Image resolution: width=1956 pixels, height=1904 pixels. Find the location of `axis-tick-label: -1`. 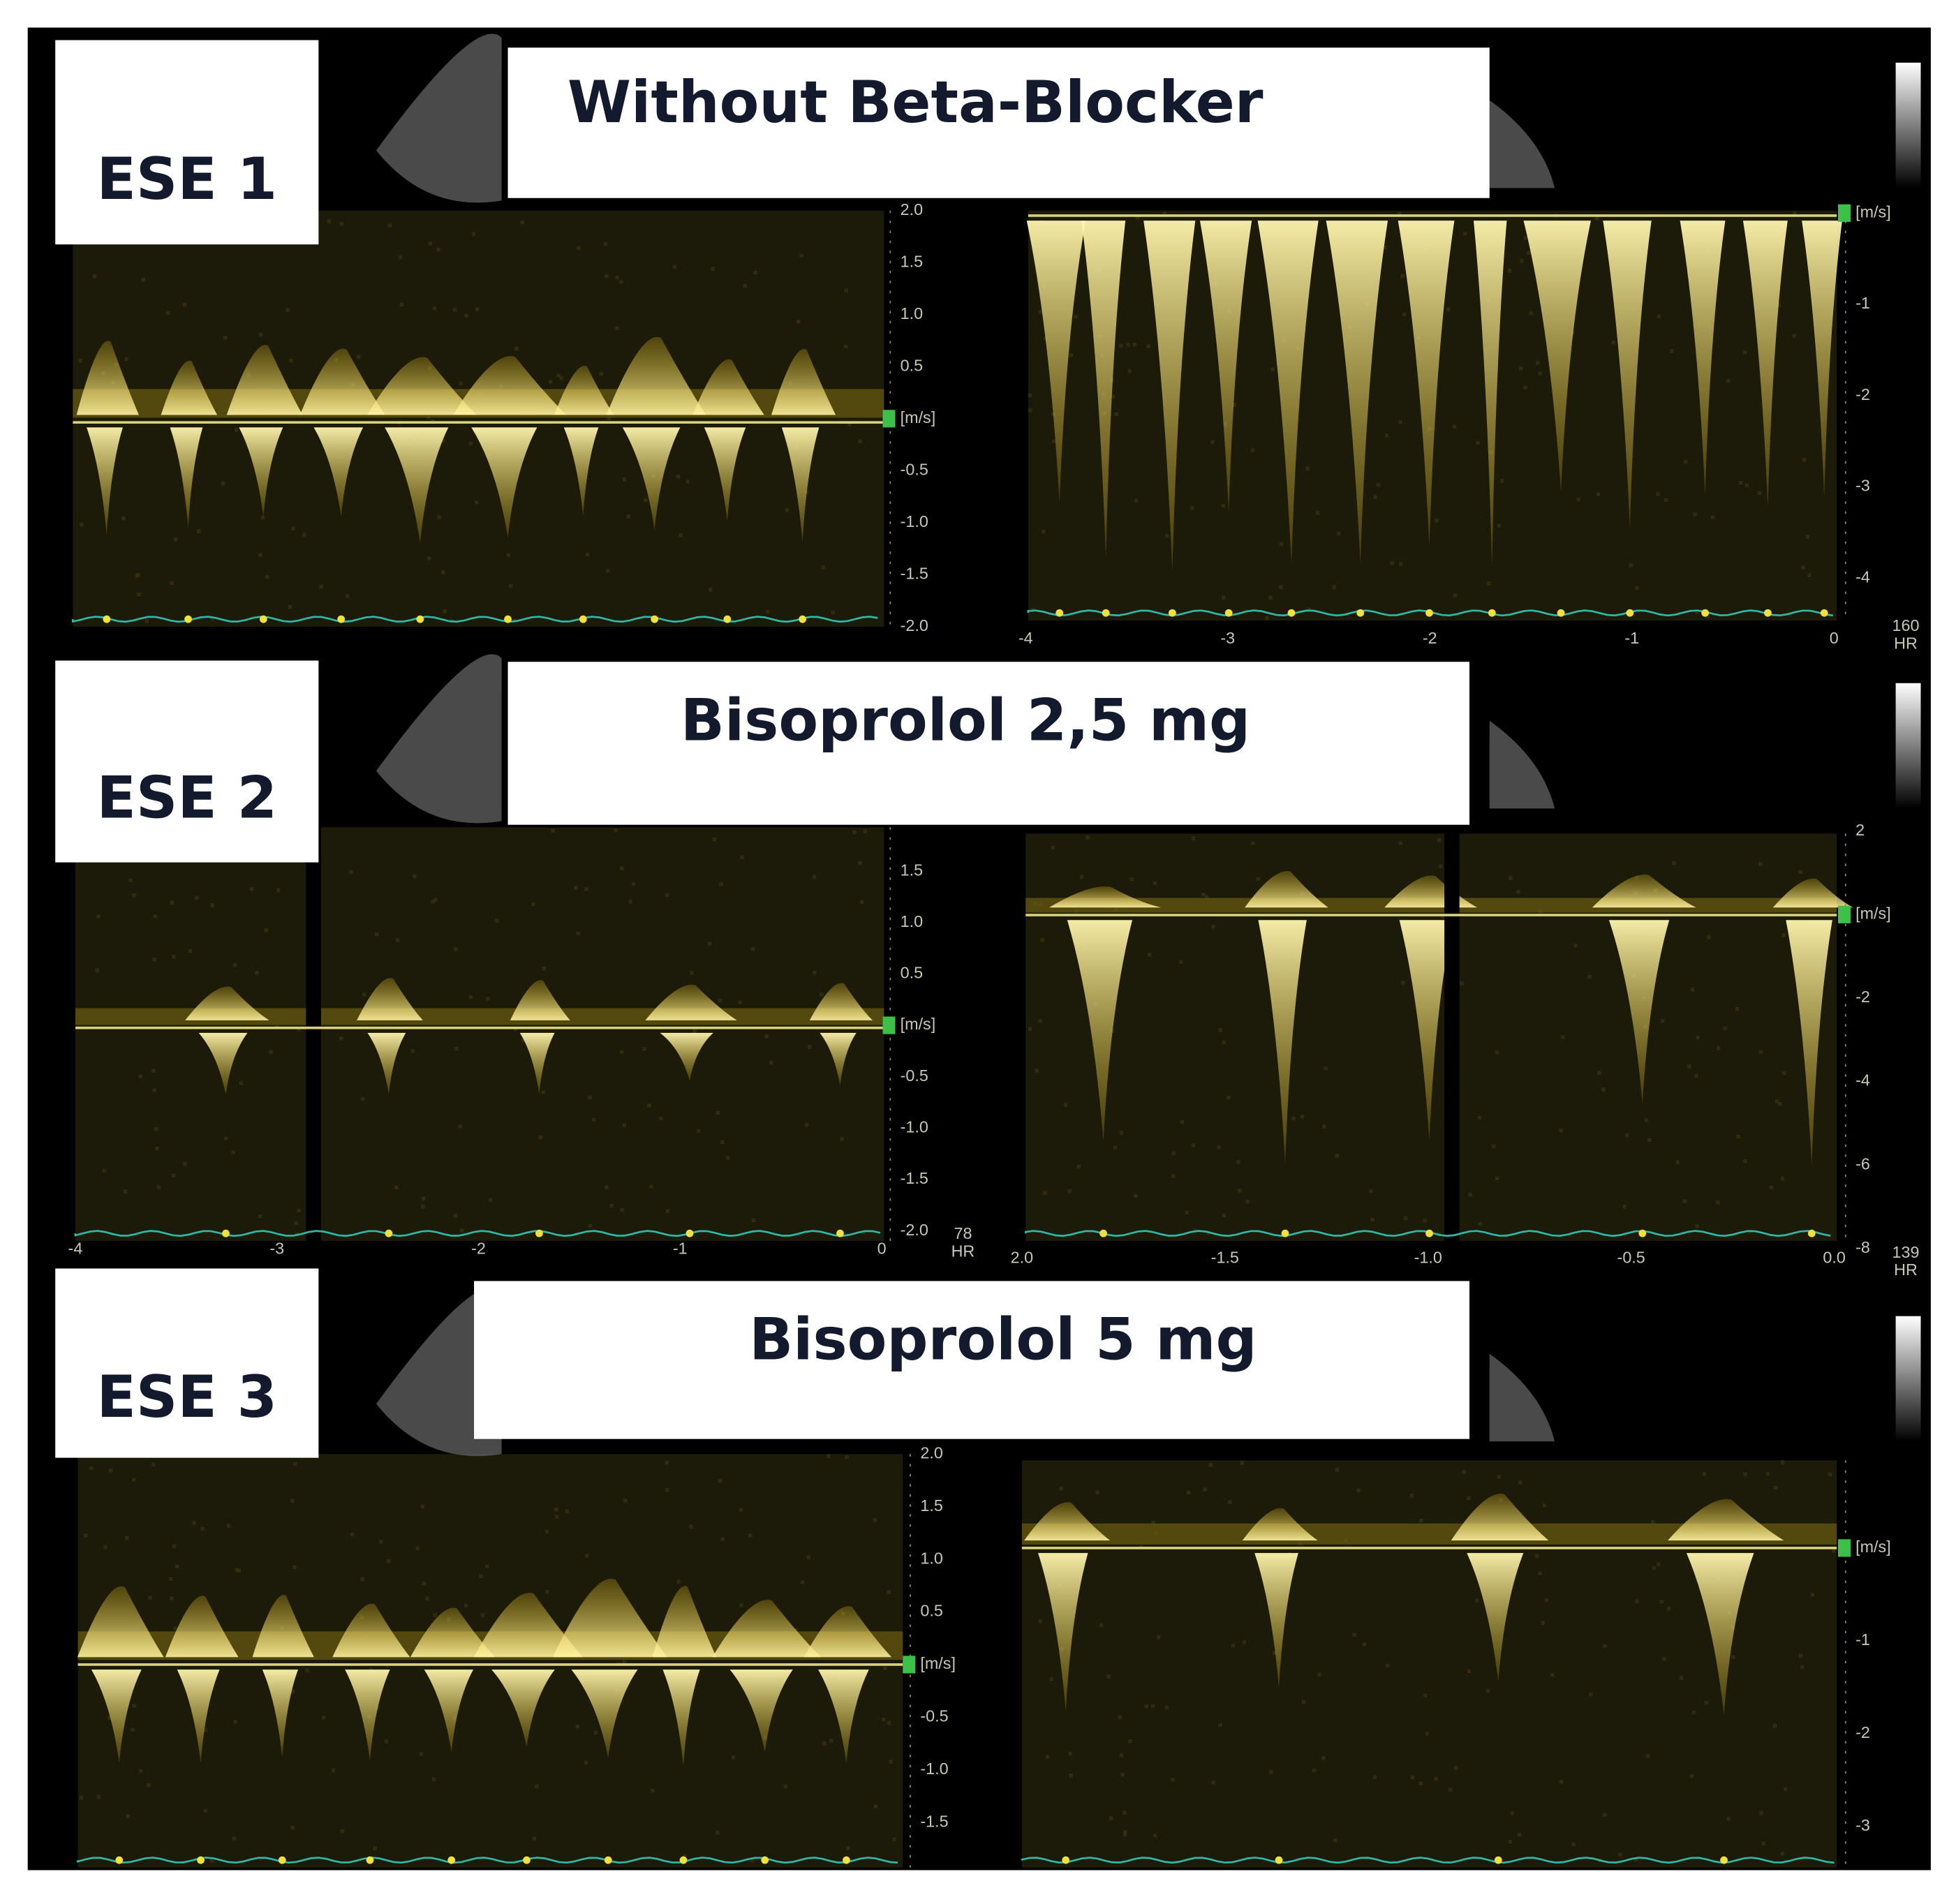

axis-tick-label: -1 is located at coordinates (1862, 1639).